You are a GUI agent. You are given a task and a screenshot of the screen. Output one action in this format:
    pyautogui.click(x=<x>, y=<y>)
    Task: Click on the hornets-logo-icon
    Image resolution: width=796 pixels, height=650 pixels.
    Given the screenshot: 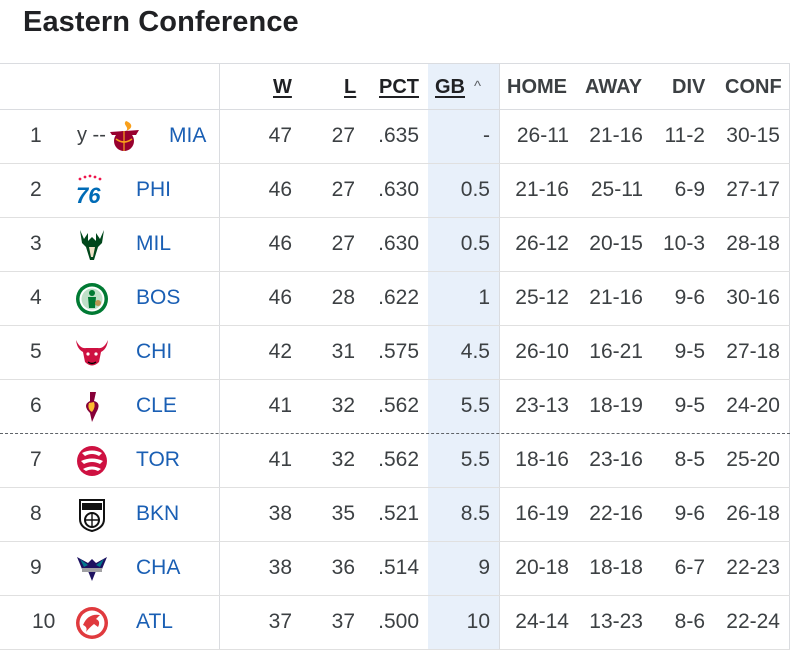 What is the action you would take?
    pyautogui.click(x=92, y=569)
    